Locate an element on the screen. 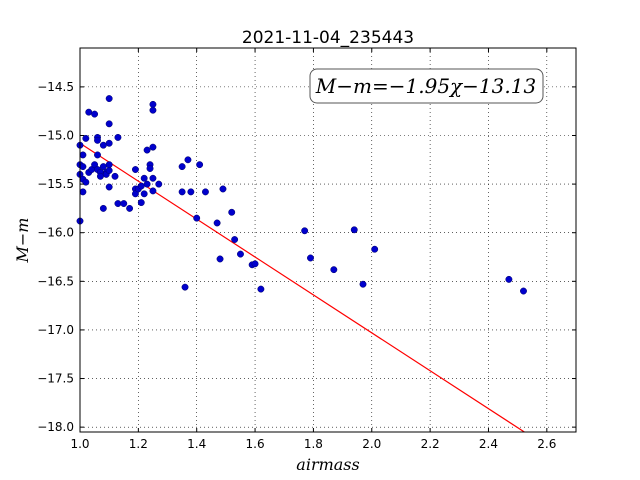  fit-equation-annotation: M−m=−1.95χ−13.13 is located at coordinates (426, 86).